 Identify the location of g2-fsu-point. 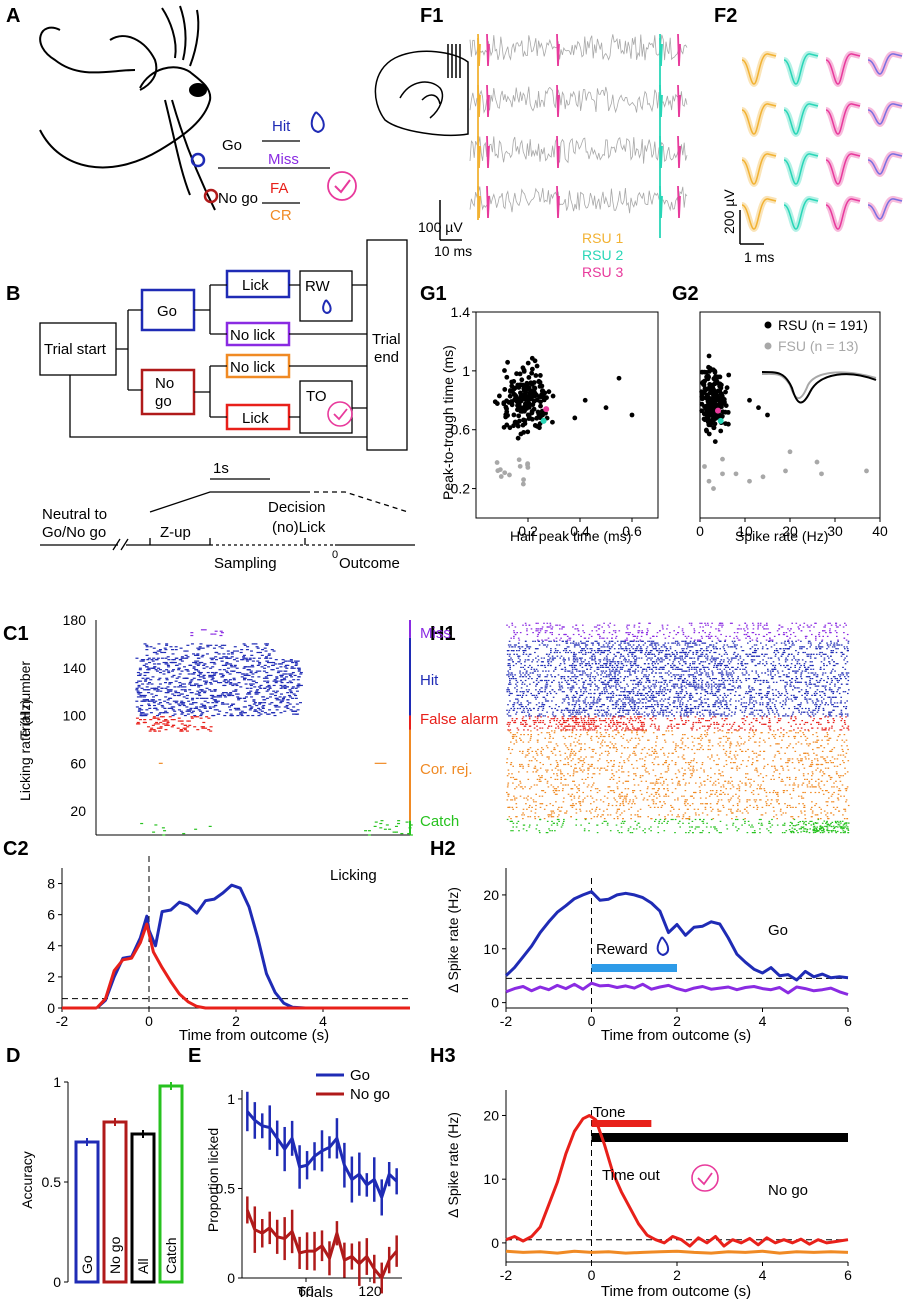
(722, 459).